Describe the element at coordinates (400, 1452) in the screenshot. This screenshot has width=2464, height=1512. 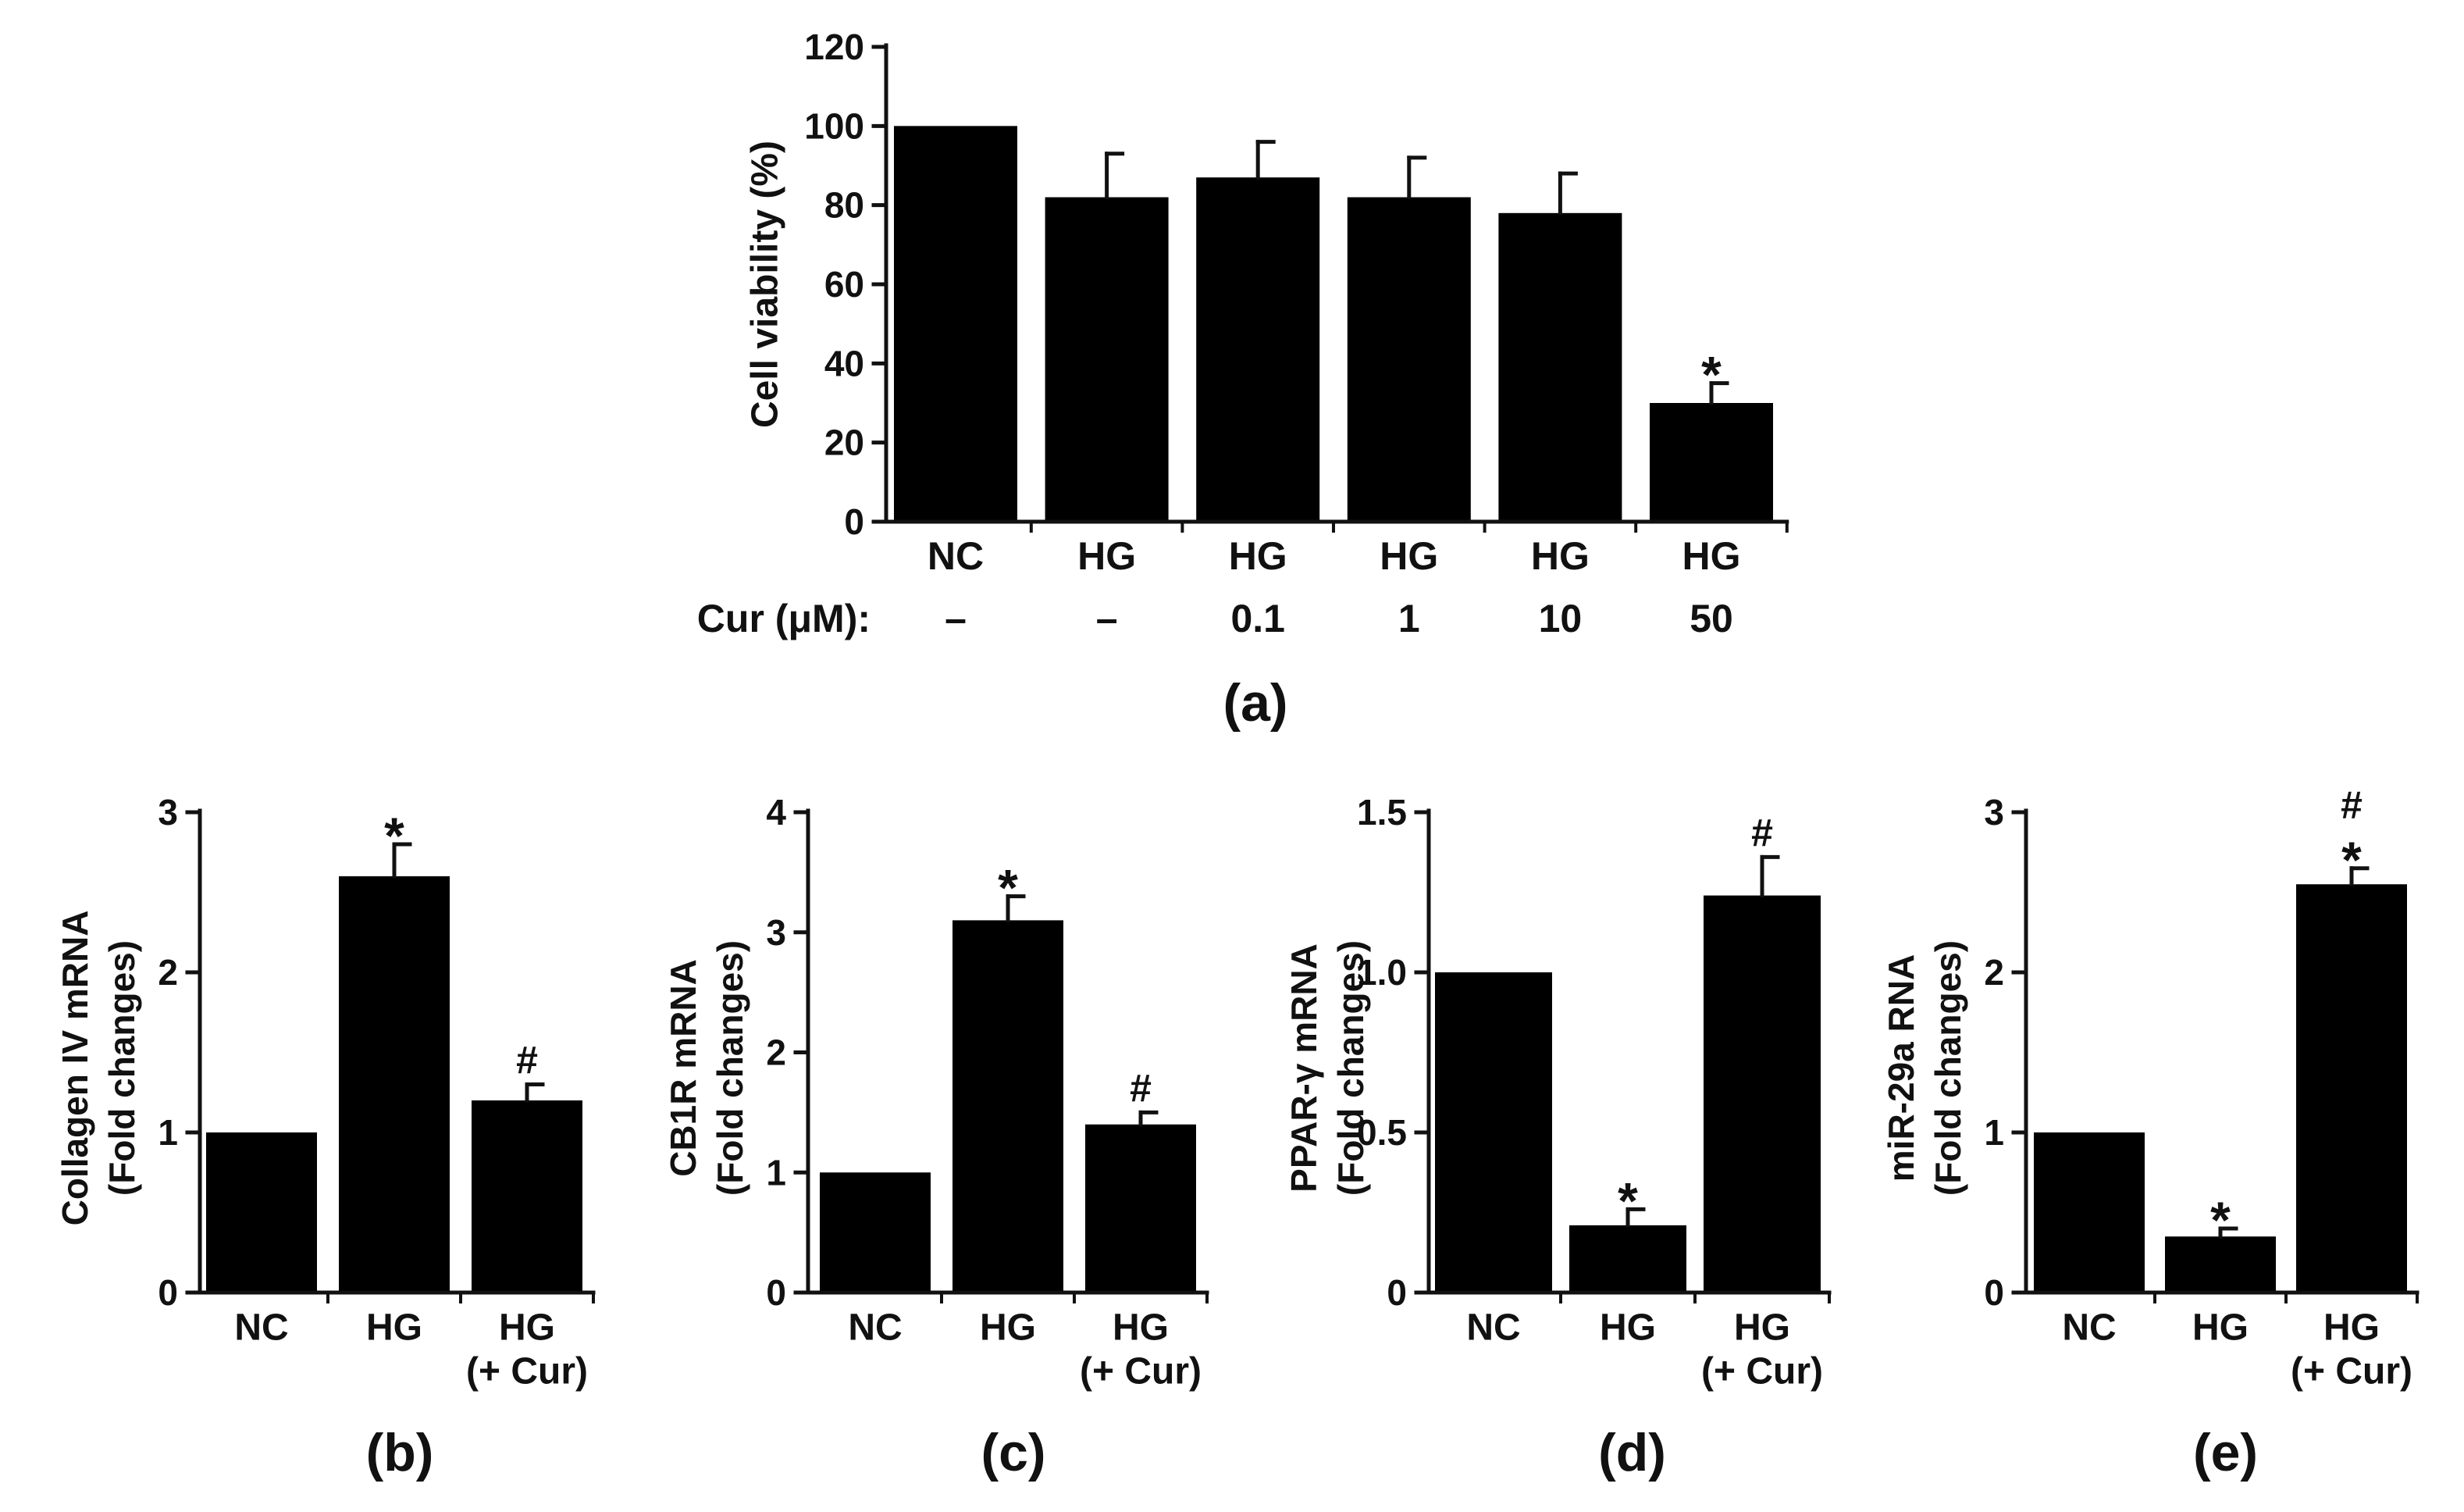
I see `panel-label: (b)` at that location.